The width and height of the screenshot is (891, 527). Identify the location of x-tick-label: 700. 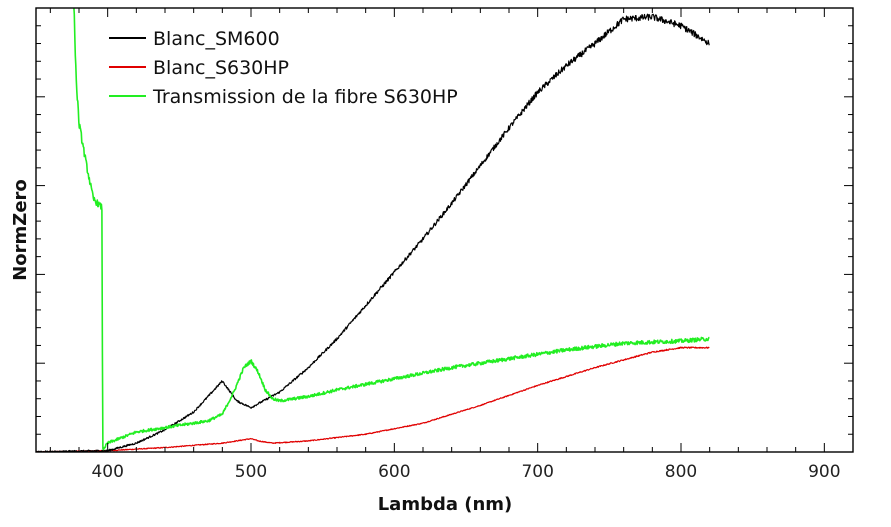
(537, 472).